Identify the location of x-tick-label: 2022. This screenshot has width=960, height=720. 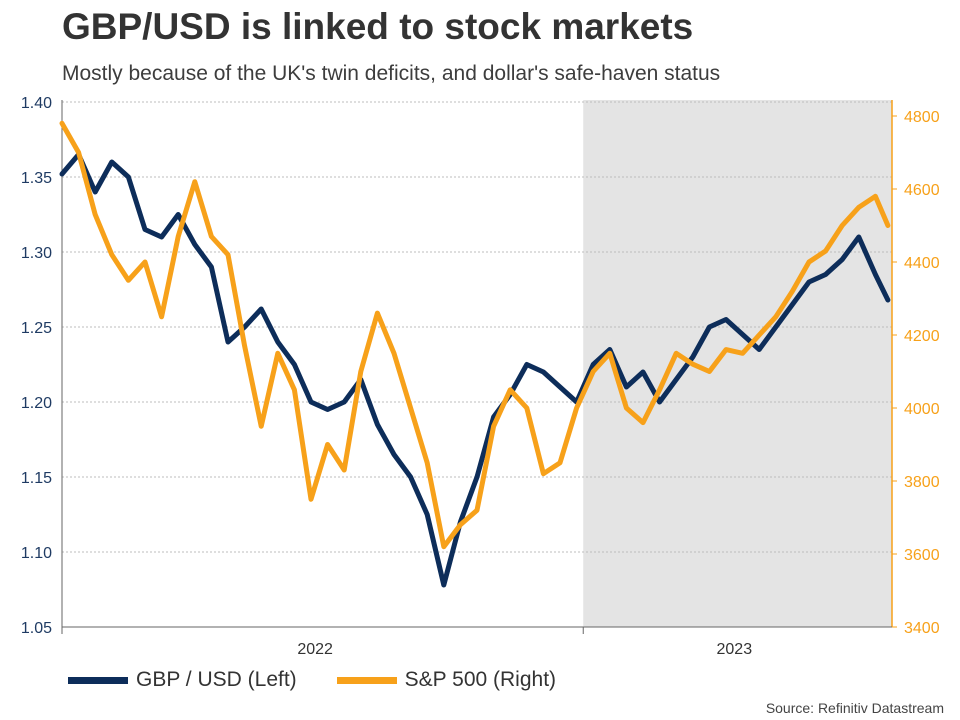
(315, 649).